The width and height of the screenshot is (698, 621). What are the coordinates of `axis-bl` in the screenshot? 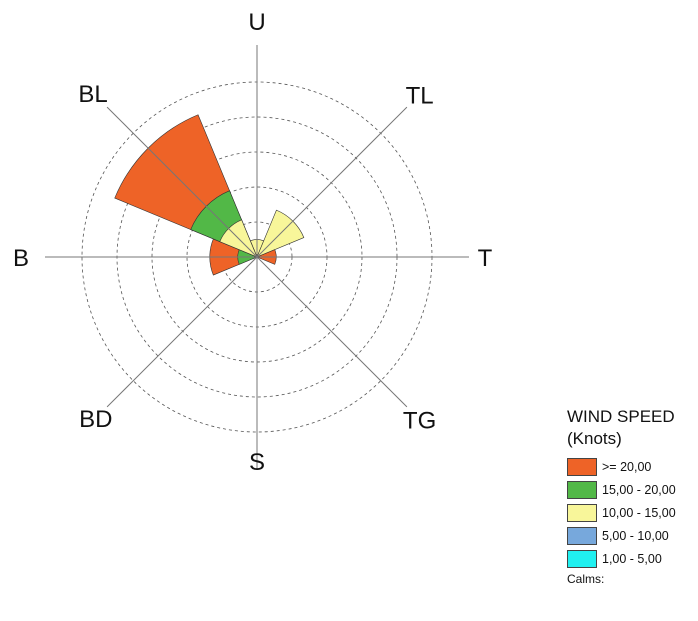 It's located at (182, 182).